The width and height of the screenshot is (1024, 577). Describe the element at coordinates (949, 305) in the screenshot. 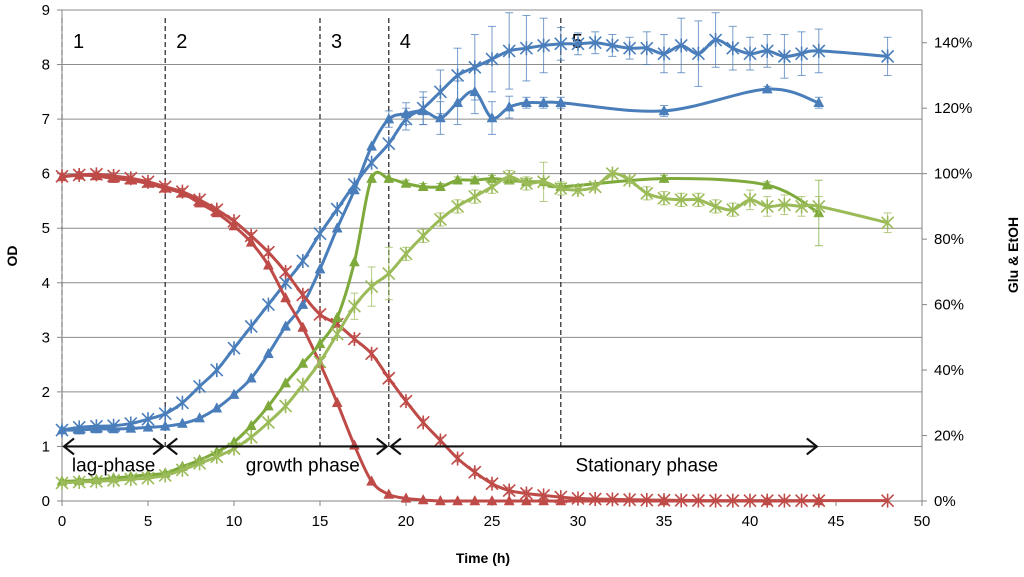

I see `y2-tick-label: 60%` at that location.